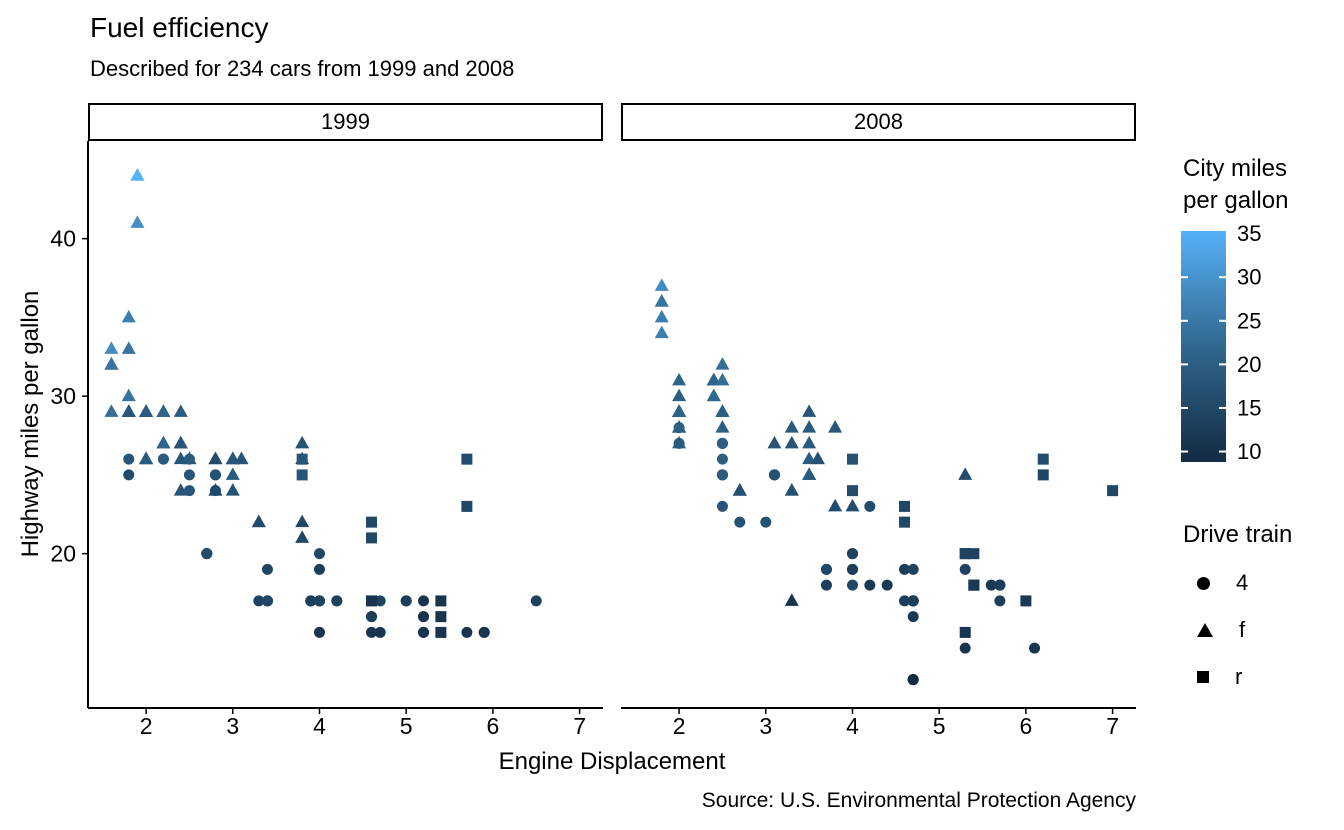 This screenshot has height=830, width=1344. I want to click on x-tick-label: 7, so click(579, 726).